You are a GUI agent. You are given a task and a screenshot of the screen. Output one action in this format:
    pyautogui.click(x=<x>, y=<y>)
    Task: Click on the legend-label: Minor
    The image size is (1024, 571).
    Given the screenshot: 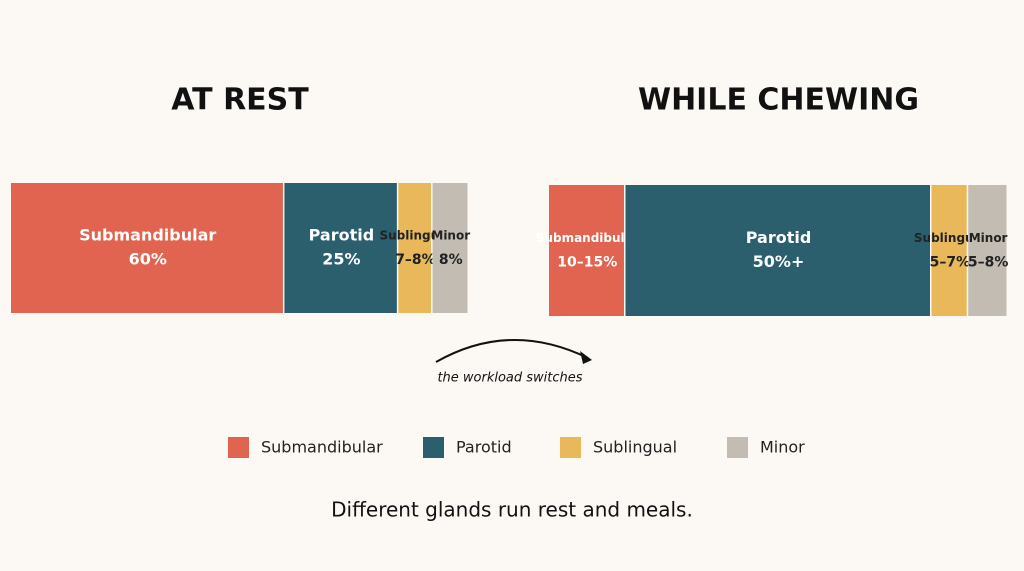 What is the action you would take?
    pyautogui.click(x=782, y=447)
    